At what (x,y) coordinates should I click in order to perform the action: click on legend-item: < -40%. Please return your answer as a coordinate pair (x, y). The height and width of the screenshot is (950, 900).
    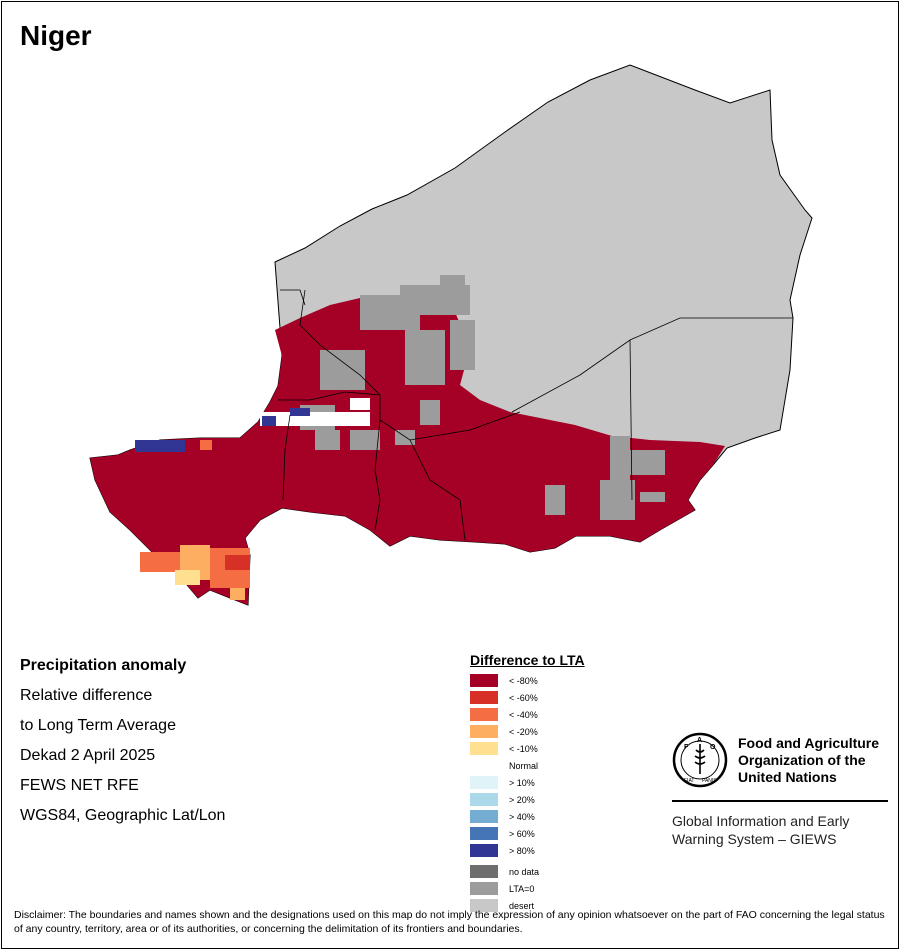
    Looking at the image, I should click on (527, 716).